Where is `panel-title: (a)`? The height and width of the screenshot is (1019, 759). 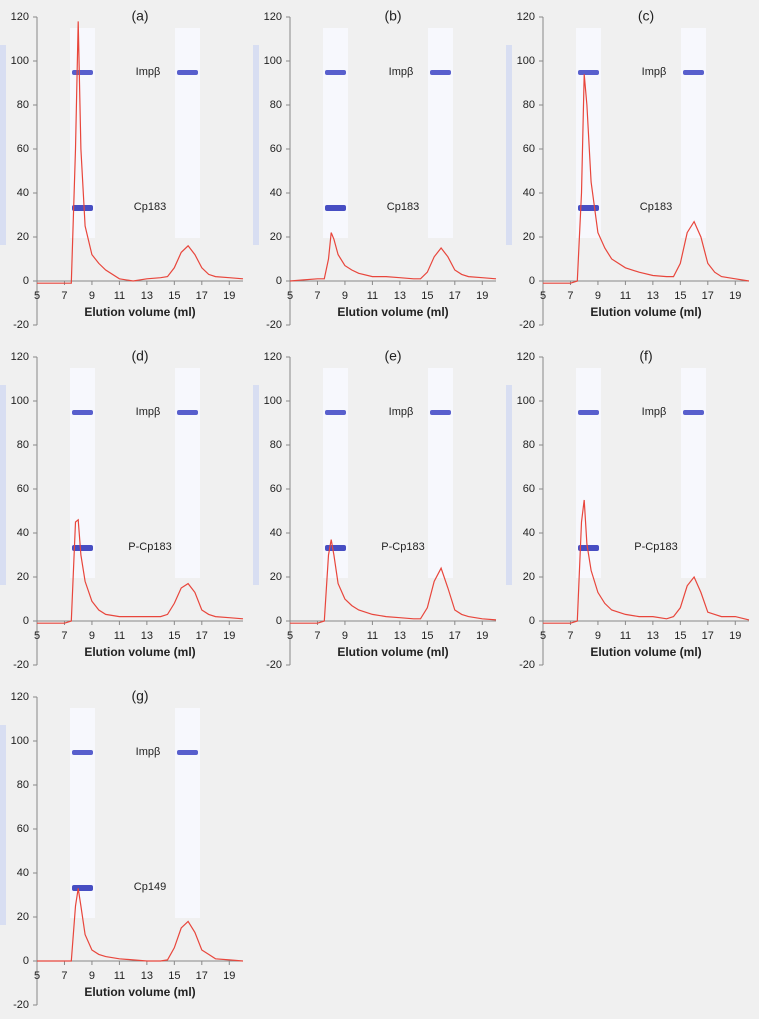 panel-title: (a) is located at coordinates (139, 16).